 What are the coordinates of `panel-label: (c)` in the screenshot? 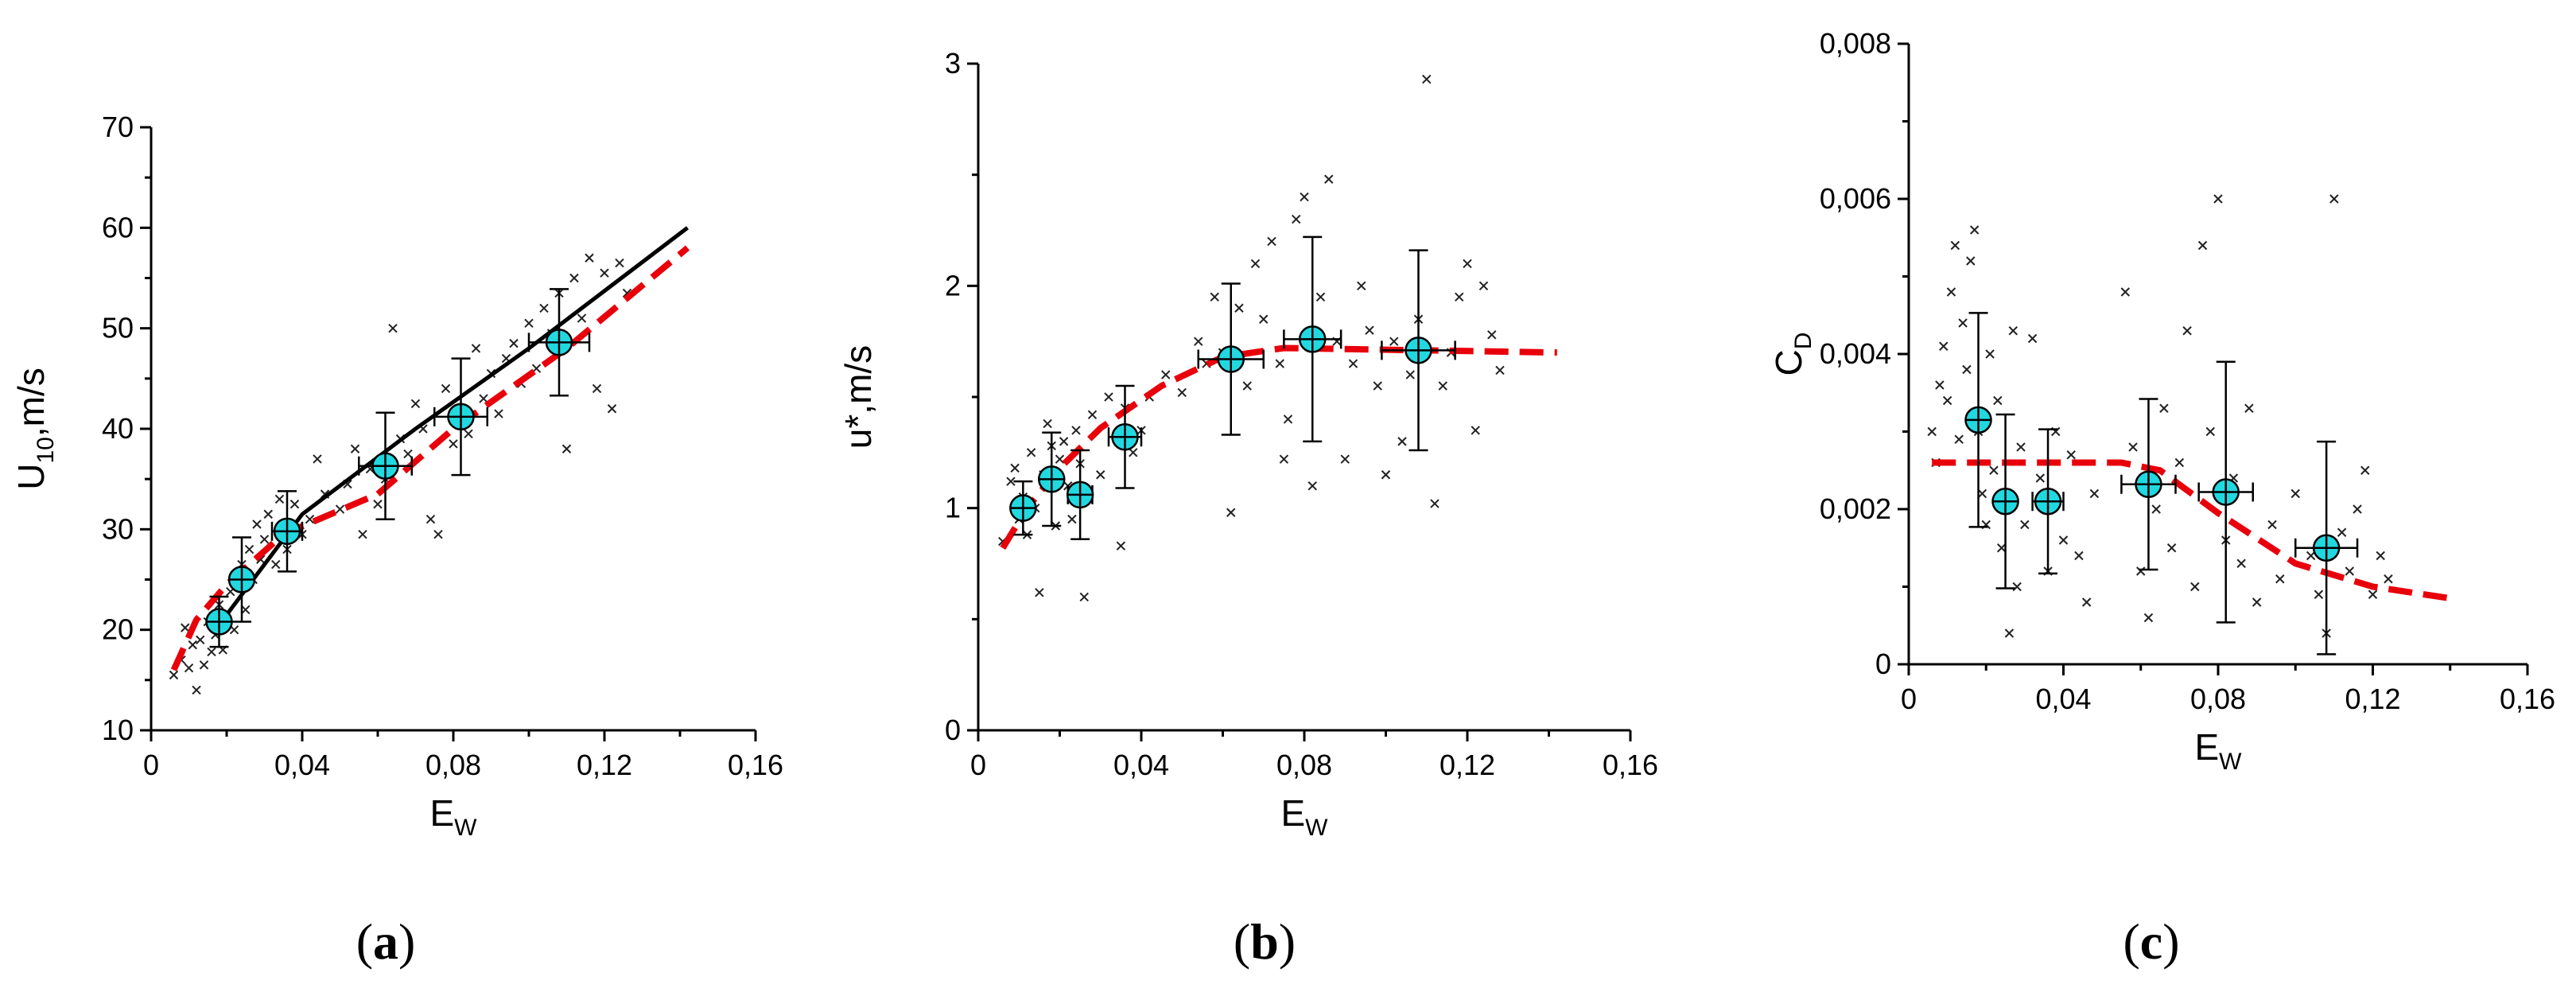 It's located at (2151, 941).